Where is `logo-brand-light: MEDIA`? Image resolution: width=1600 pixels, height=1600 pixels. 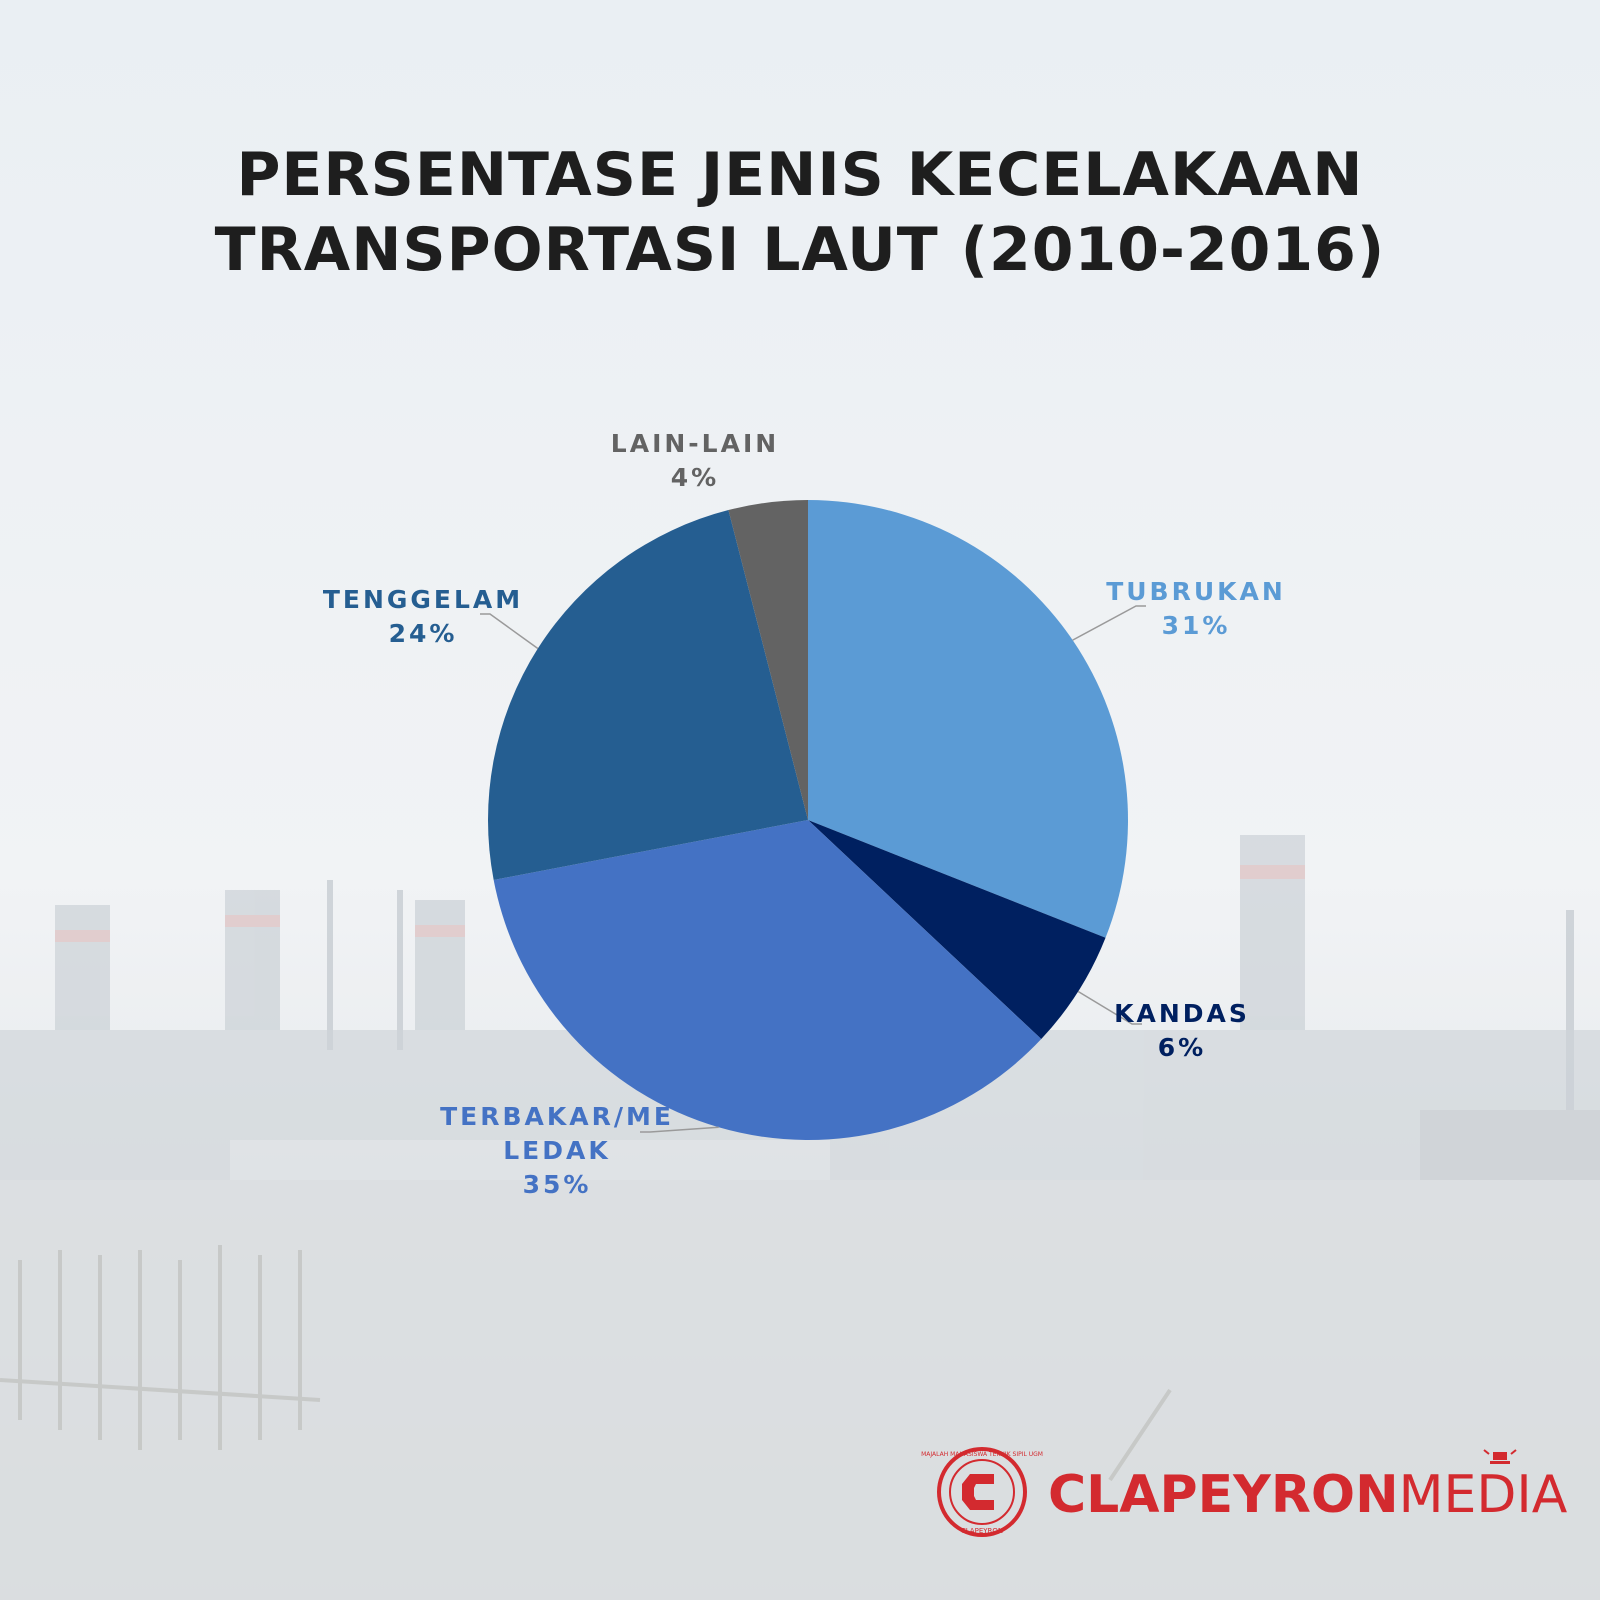
logo-brand-light: MEDIA is located at coordinates (1483, 1495).